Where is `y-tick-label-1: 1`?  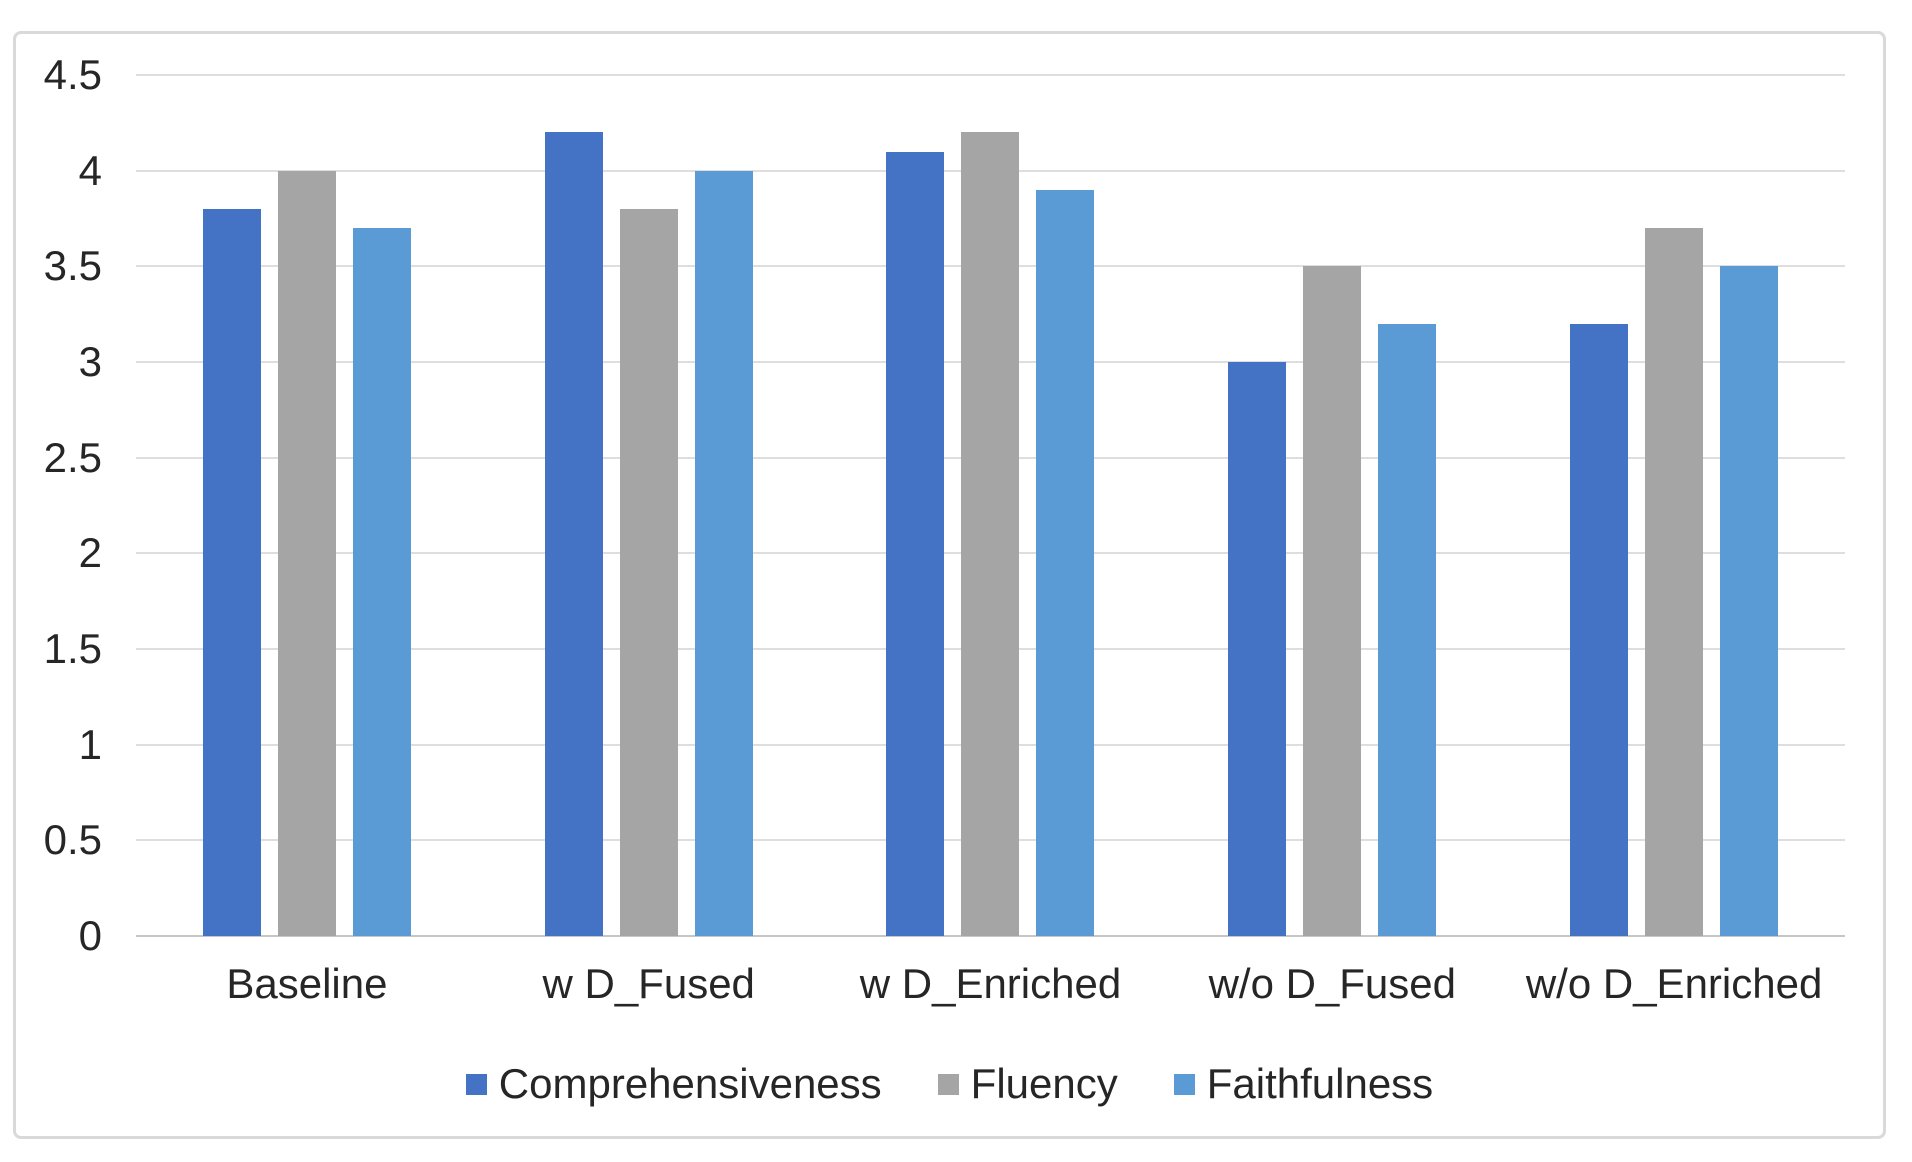 y-tick-label-1: 1 is located at coordinates (90, 744).